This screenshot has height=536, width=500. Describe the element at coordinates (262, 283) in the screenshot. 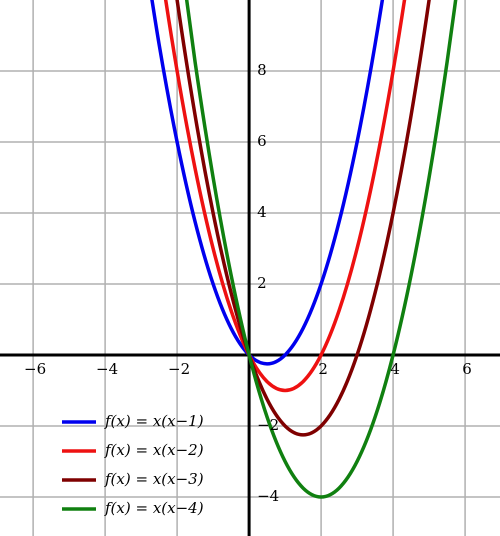

I see `y-tick-label: 2` at that location.